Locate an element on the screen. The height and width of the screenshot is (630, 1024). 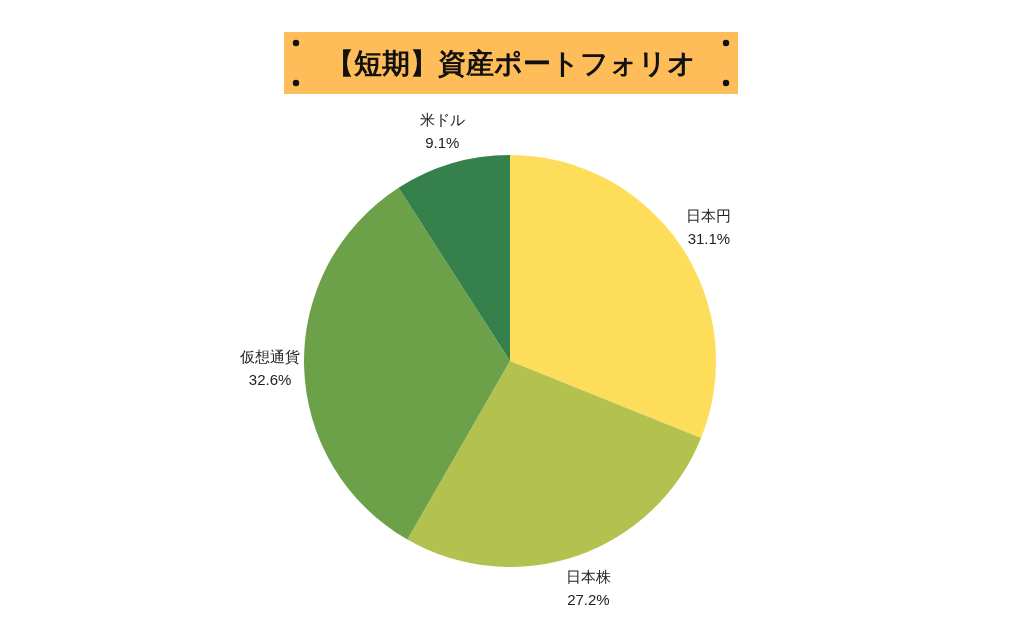
data-label: 32.6% is located at coordinates (270, 379).